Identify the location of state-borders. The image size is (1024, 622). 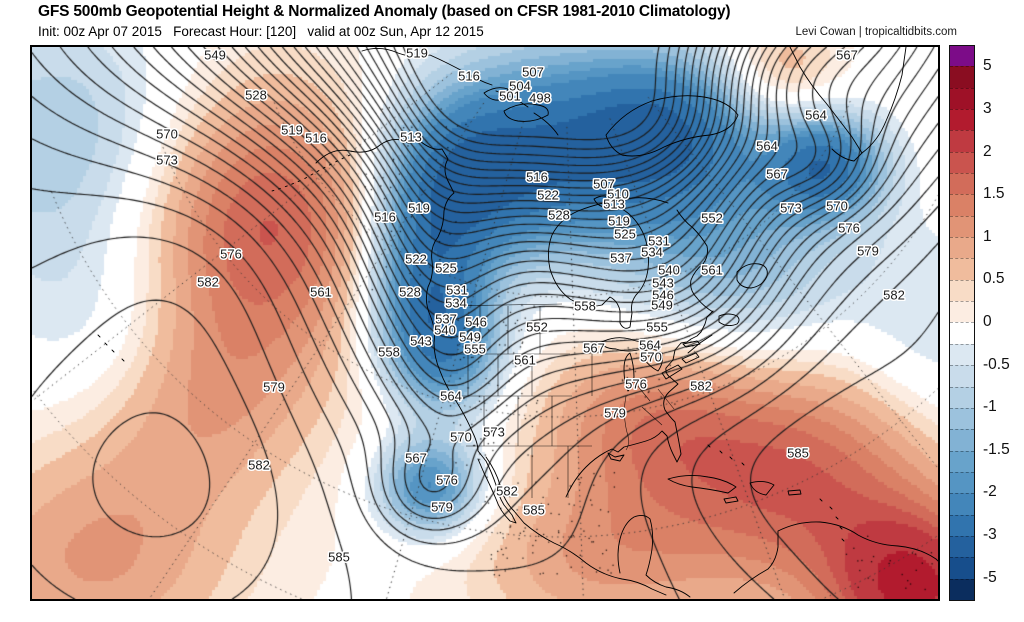
(560, 400).